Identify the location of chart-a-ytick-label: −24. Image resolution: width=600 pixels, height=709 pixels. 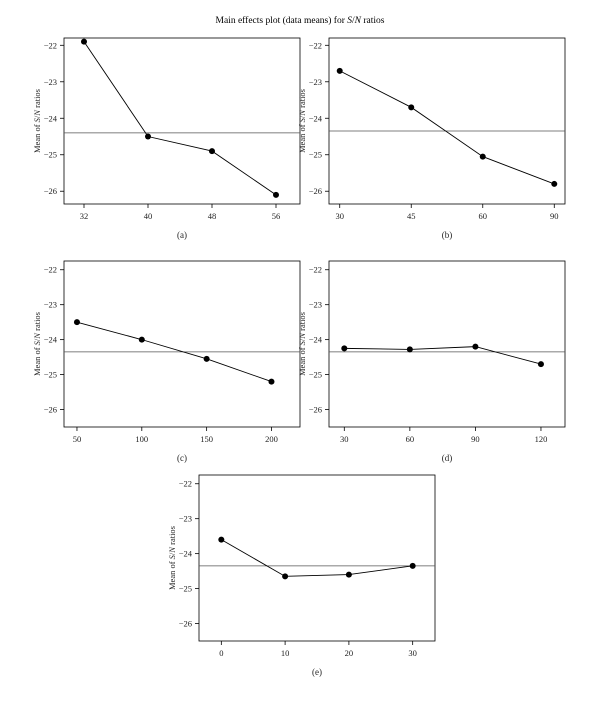
(51, 118).